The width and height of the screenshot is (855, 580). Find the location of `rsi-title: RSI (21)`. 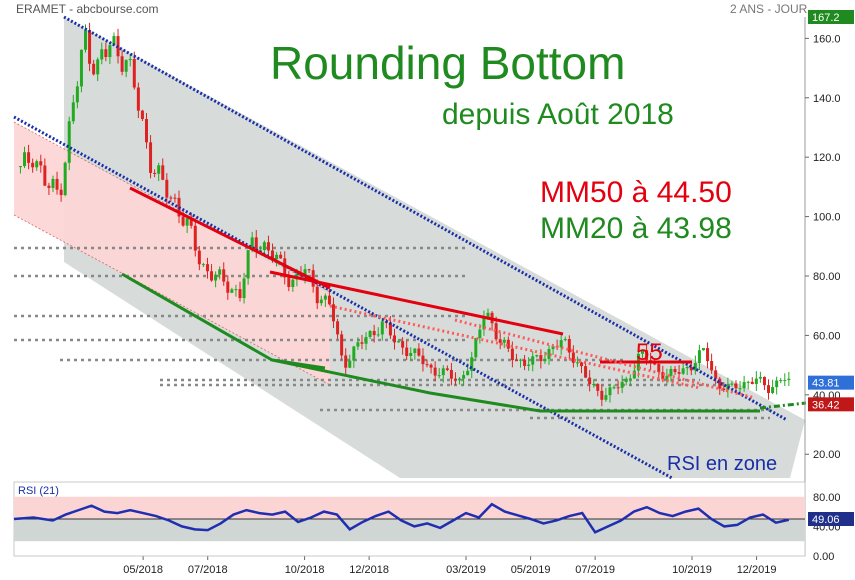

rsi-title: RSI (21) is located at coordinates (38, 491).